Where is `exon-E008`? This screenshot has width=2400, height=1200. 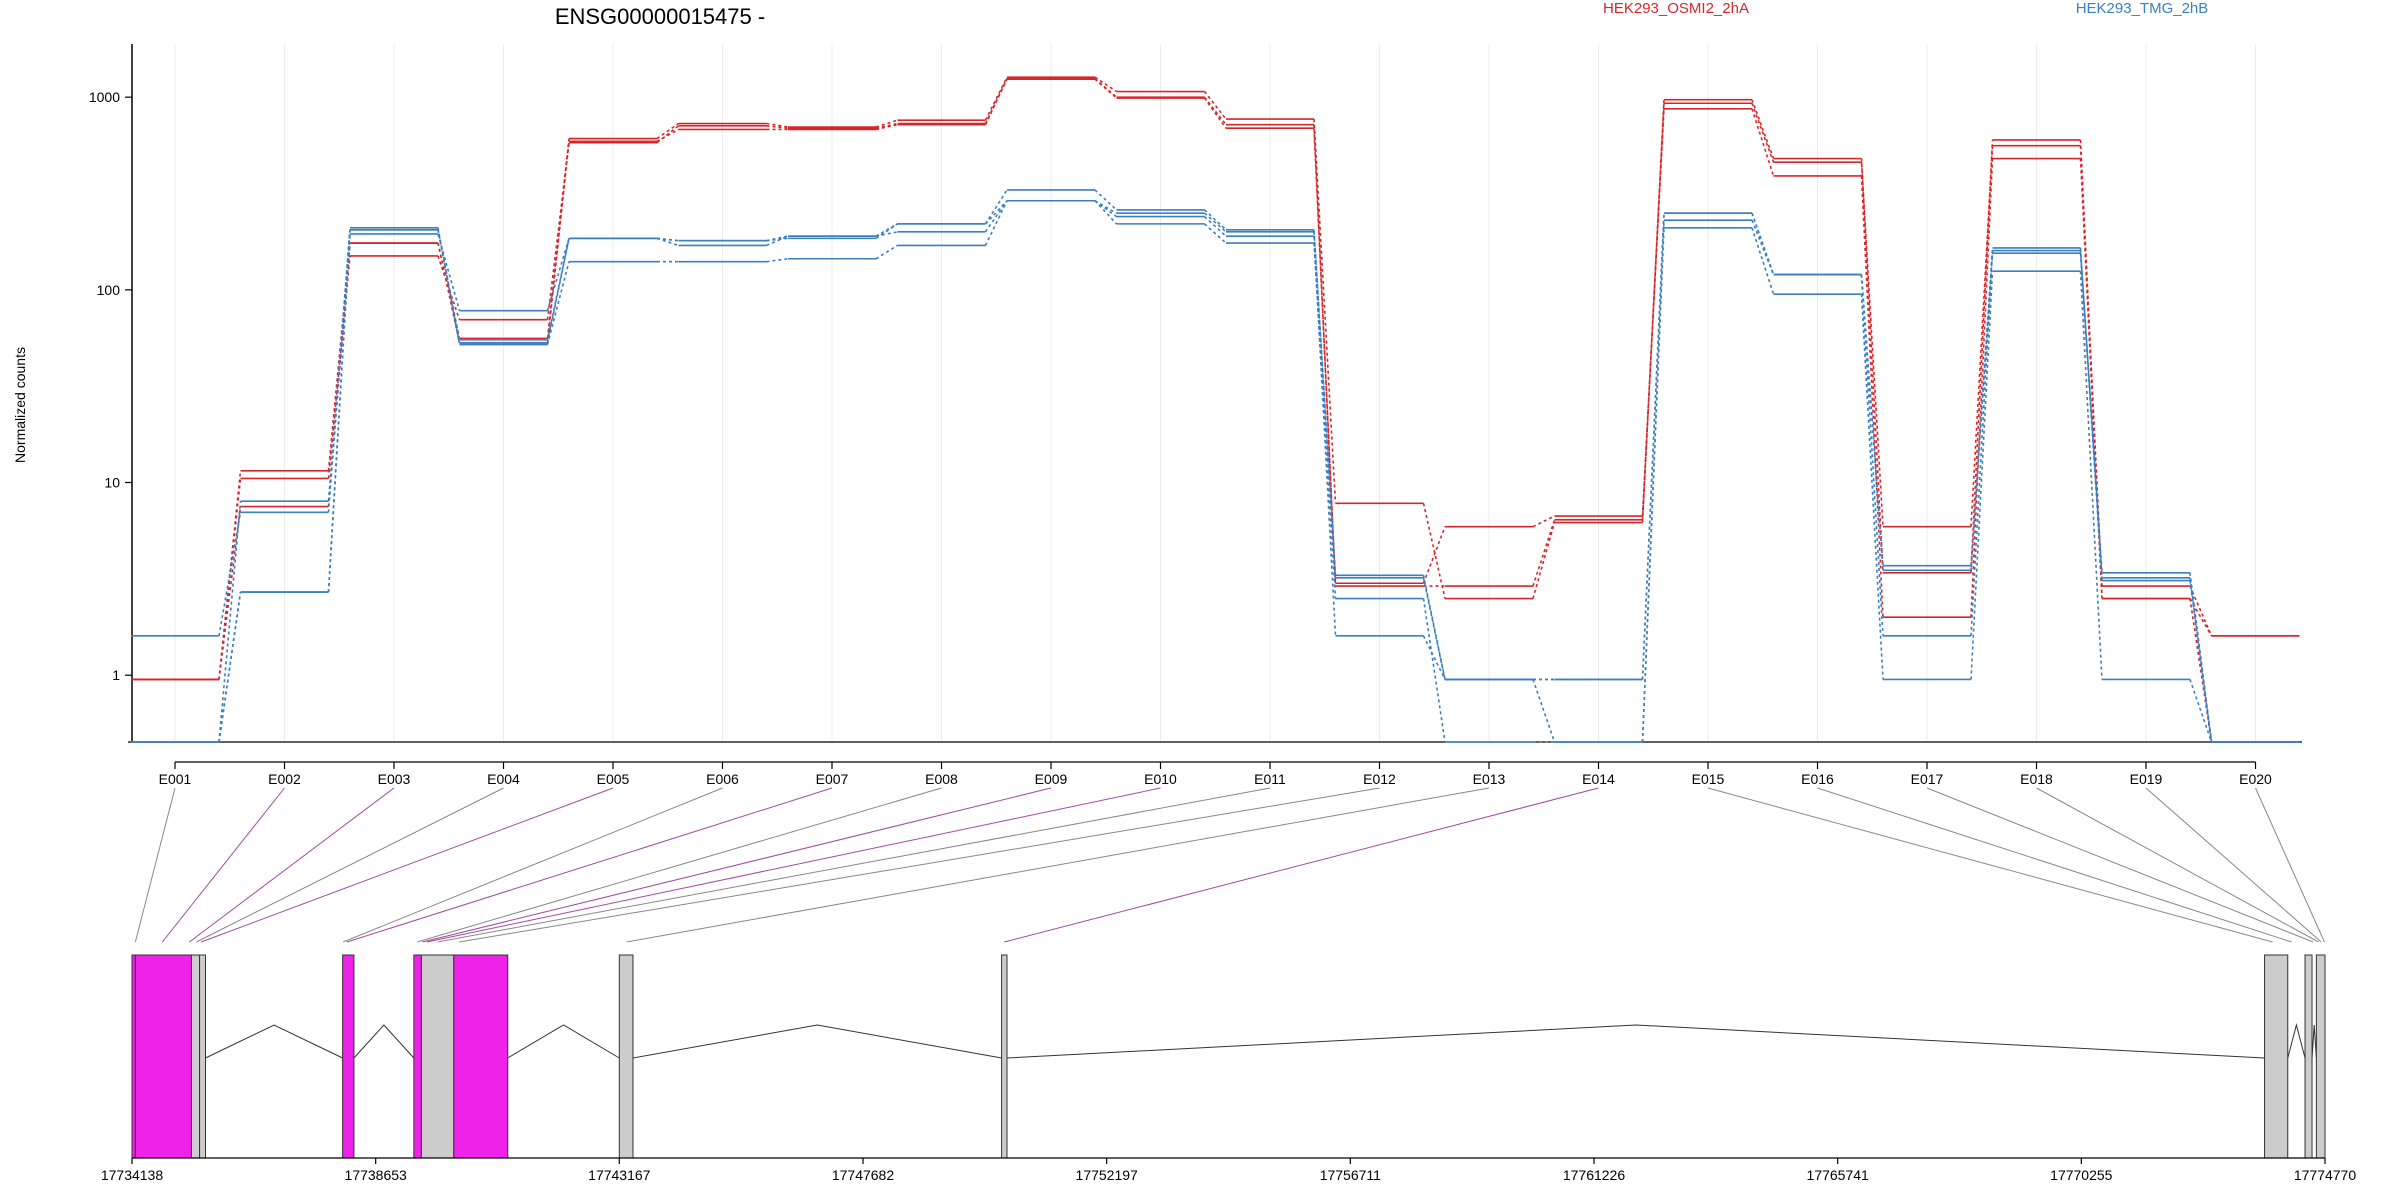 exon-E008 is located at coordinates (481, 1056).